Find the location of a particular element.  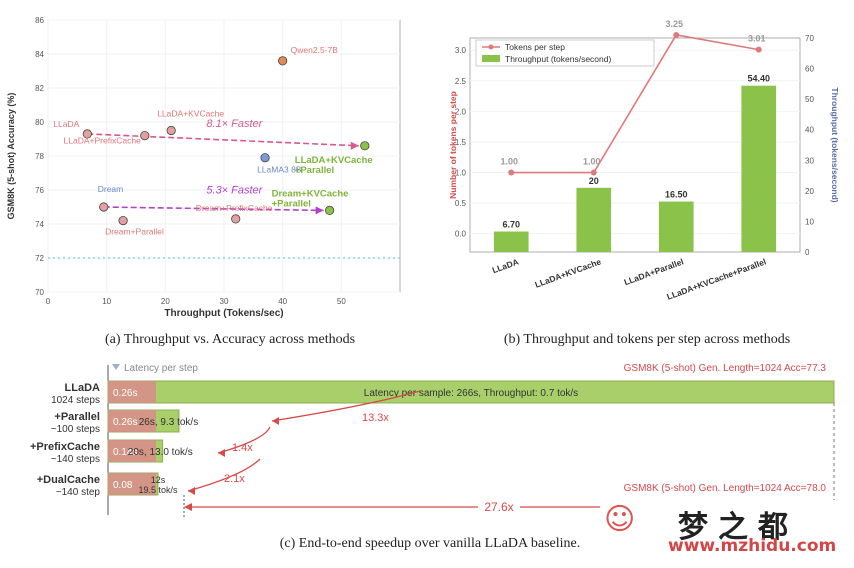

x-tick-label: 40 is located at coordinates (282, 301).